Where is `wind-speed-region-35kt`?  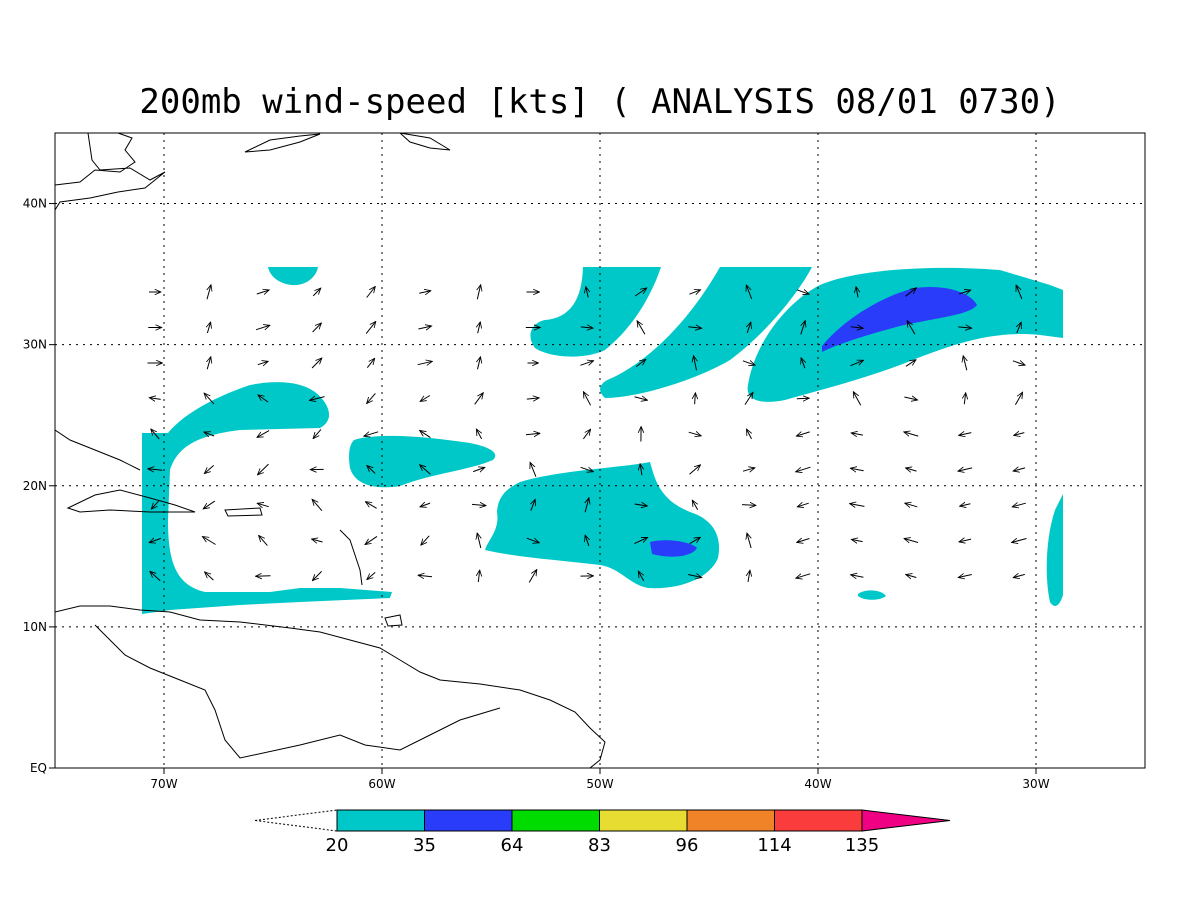 wind-speed-region-35kt is located at coordinates (813, 421).